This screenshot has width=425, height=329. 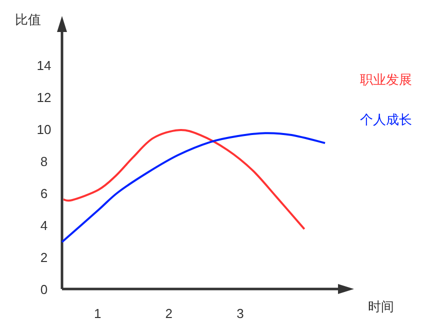 I want to click on x-axis-title: 时间, so click(x=381, y=306).